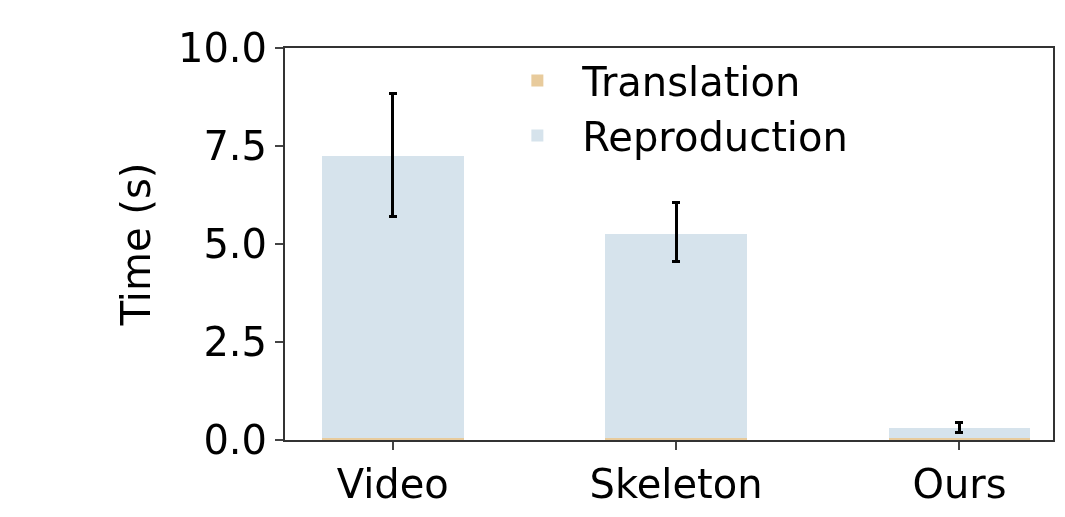 Image resolution: width=1065 pixels, height=517 pixels. I want to click on x-tick-label: Video, so click(392, 484).